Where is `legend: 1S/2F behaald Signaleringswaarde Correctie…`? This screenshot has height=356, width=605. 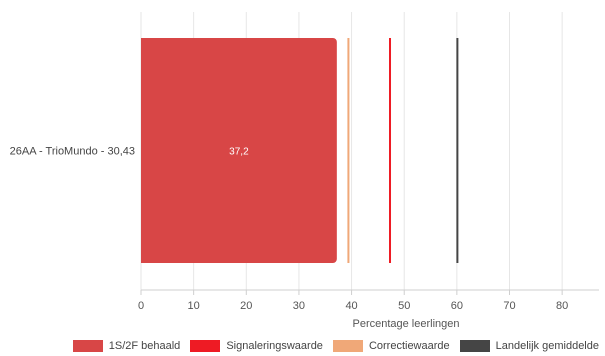 legend: 1S/2F behaald Signaleringswaarde Correctie… is located at coordinates (302, 346).